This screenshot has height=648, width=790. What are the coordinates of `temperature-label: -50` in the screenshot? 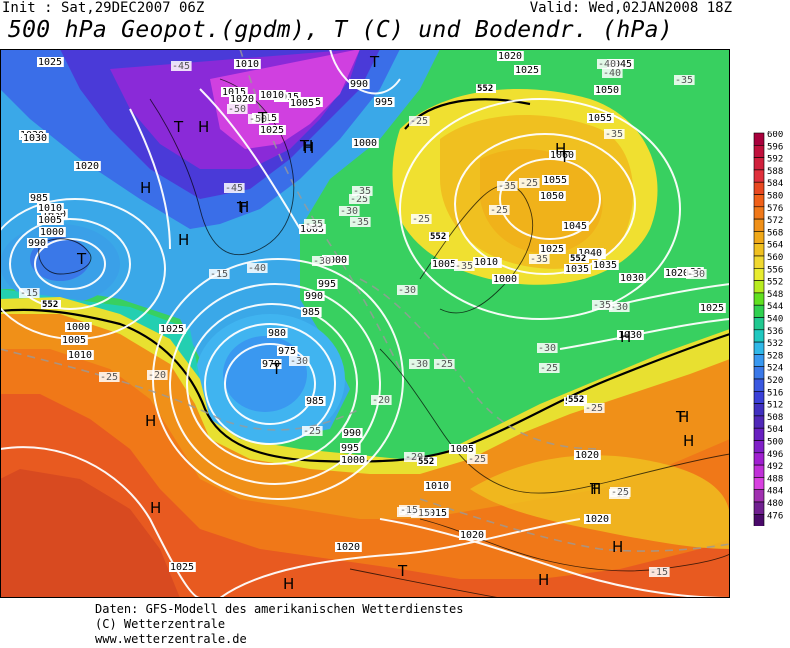 It's located at (237, 109).